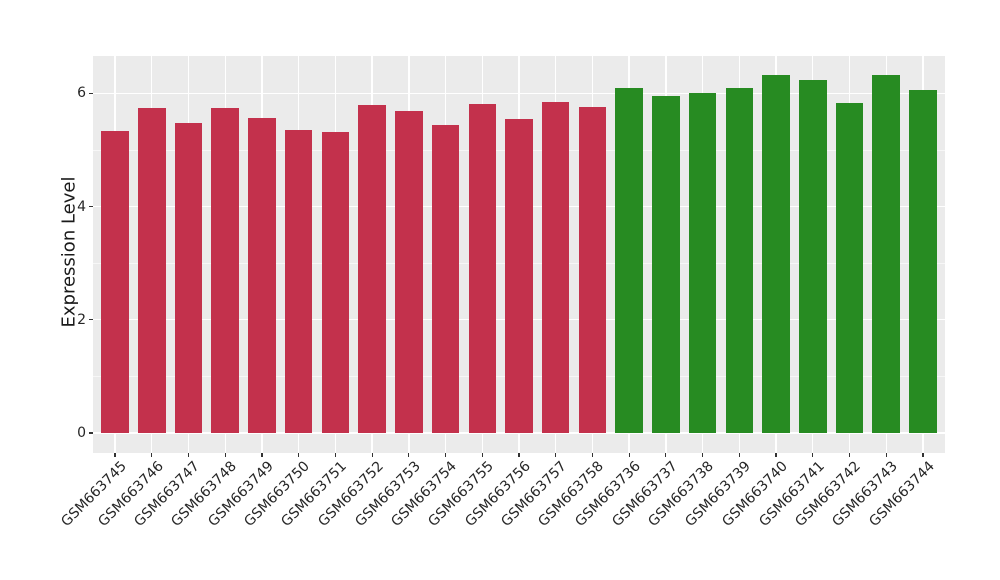 The width and height of the screenshot is (1000, 580). I want to click on bar-GSM663756, so click(519, 275).